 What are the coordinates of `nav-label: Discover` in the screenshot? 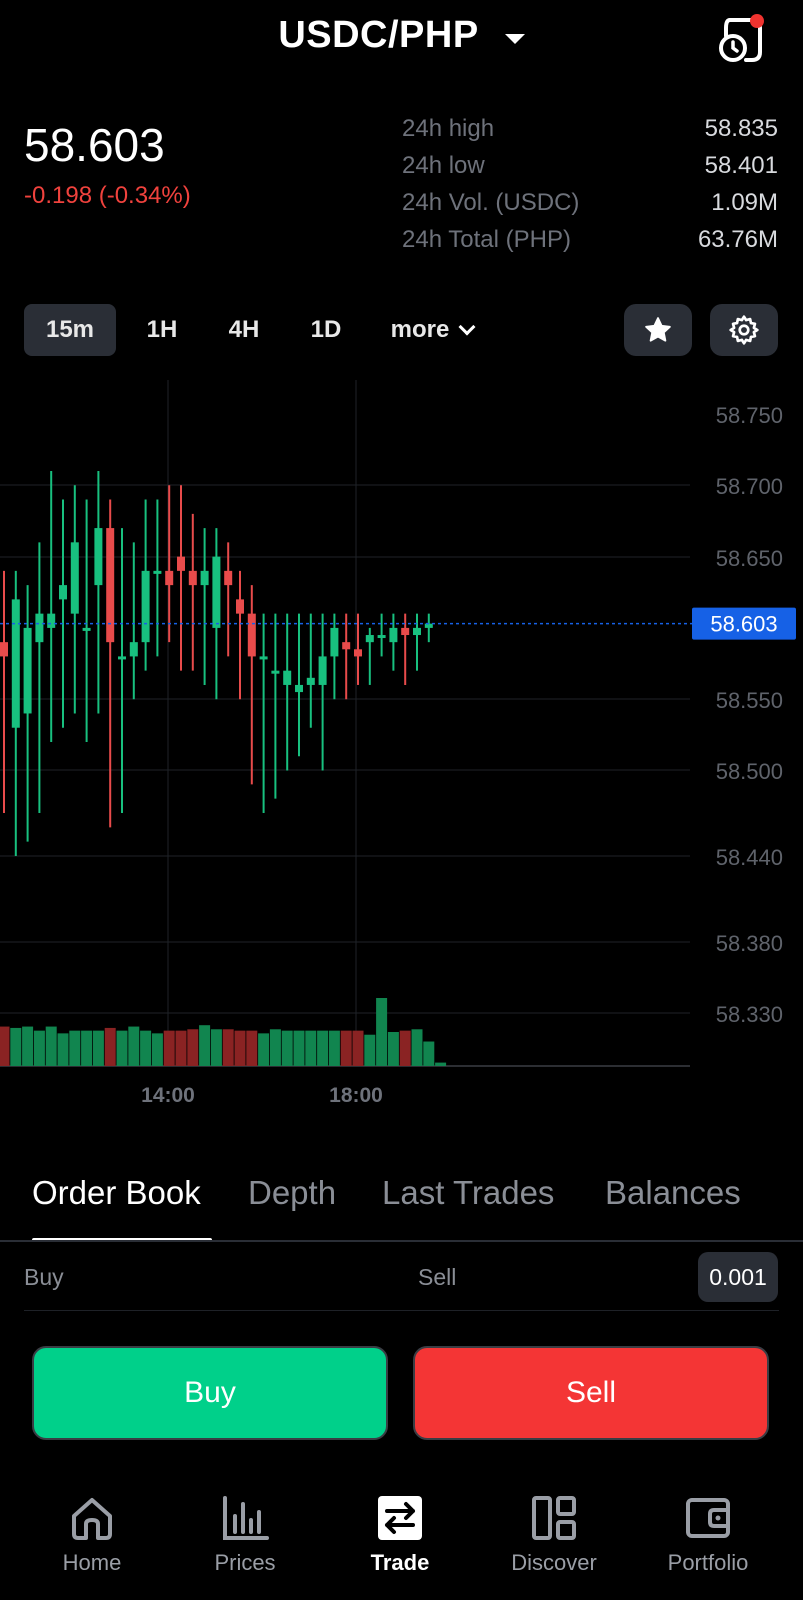 It's located at (554, 1562).